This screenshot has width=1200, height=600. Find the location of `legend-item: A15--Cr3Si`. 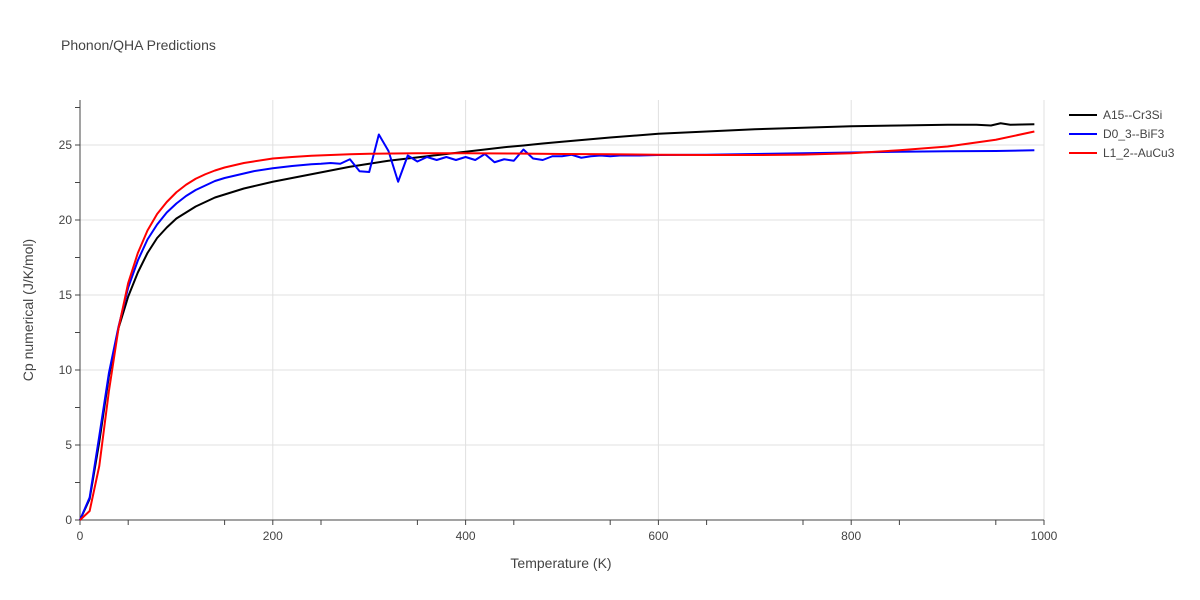

legend-item: A15--Cr3Si is located at coordinates (1115, 115).